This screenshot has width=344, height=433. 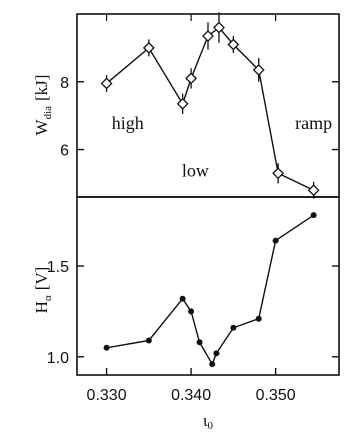 What do you see at coordinates (195, 171) in the screenshot?
I see `annotation-low: low` at bounding box center [195, 171].